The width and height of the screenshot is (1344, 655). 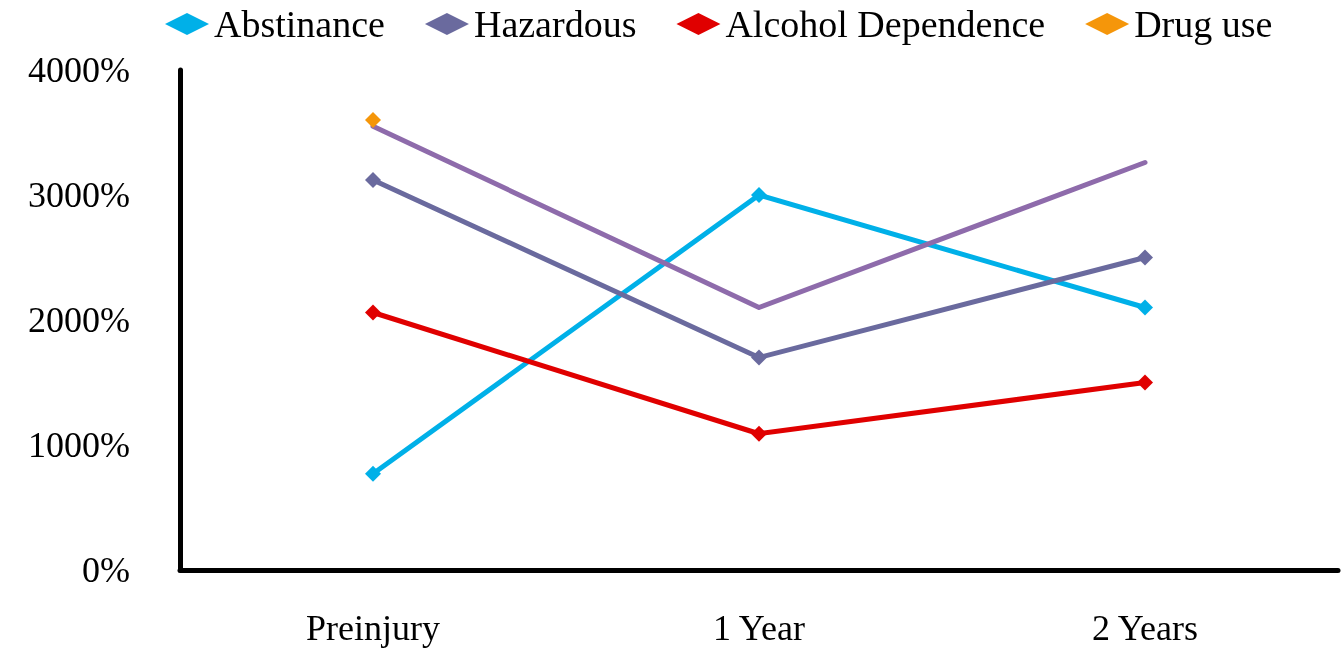 I want to click on y-tick-label: 4000%, so click(x=79, y=70).